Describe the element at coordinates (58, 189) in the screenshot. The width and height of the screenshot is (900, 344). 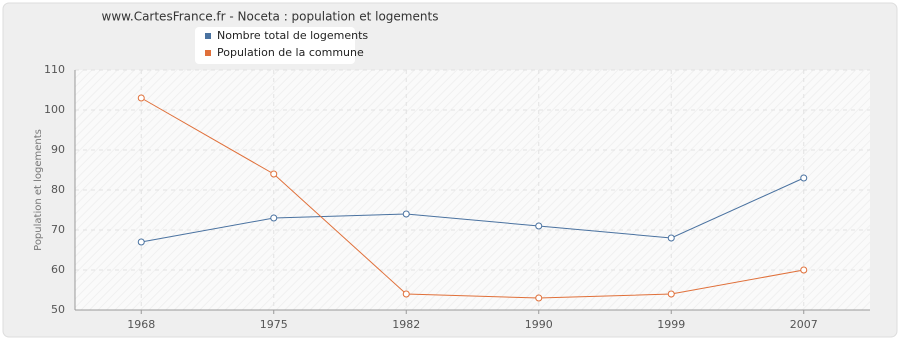
I see `y-tick-label: 80` at that location.